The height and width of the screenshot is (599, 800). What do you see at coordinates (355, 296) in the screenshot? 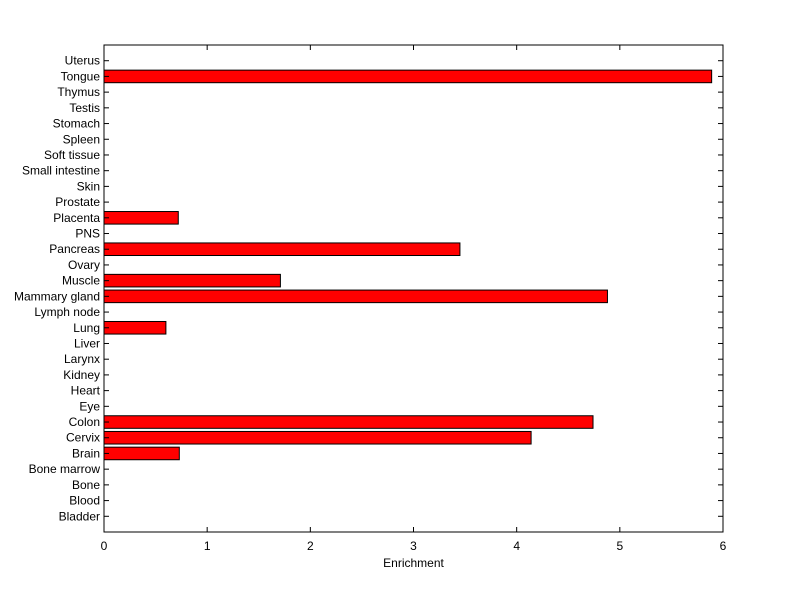
I see `bar-mammary-gland` at bounding box center [355, 296].